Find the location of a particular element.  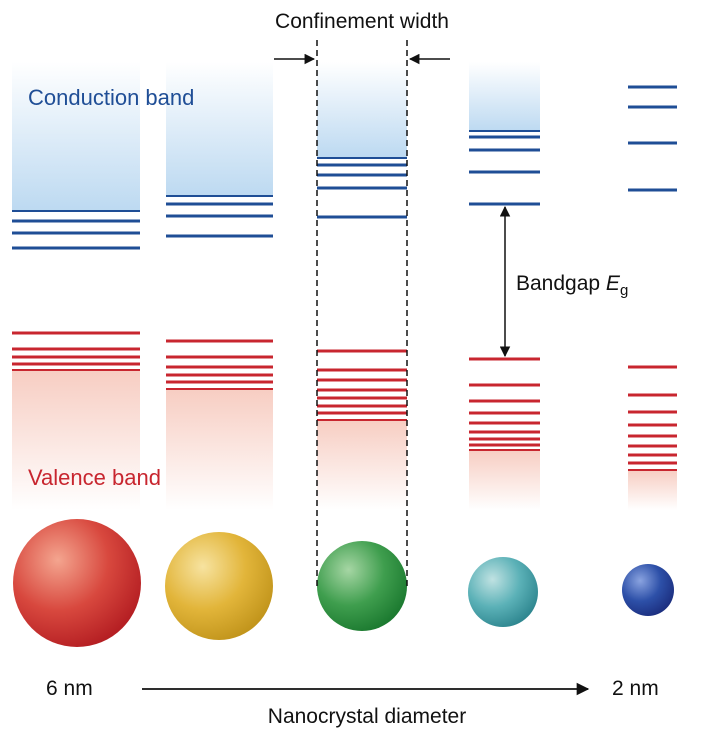

diameter-axis-right-label: 2 nm is located at coordinates (635, 688).